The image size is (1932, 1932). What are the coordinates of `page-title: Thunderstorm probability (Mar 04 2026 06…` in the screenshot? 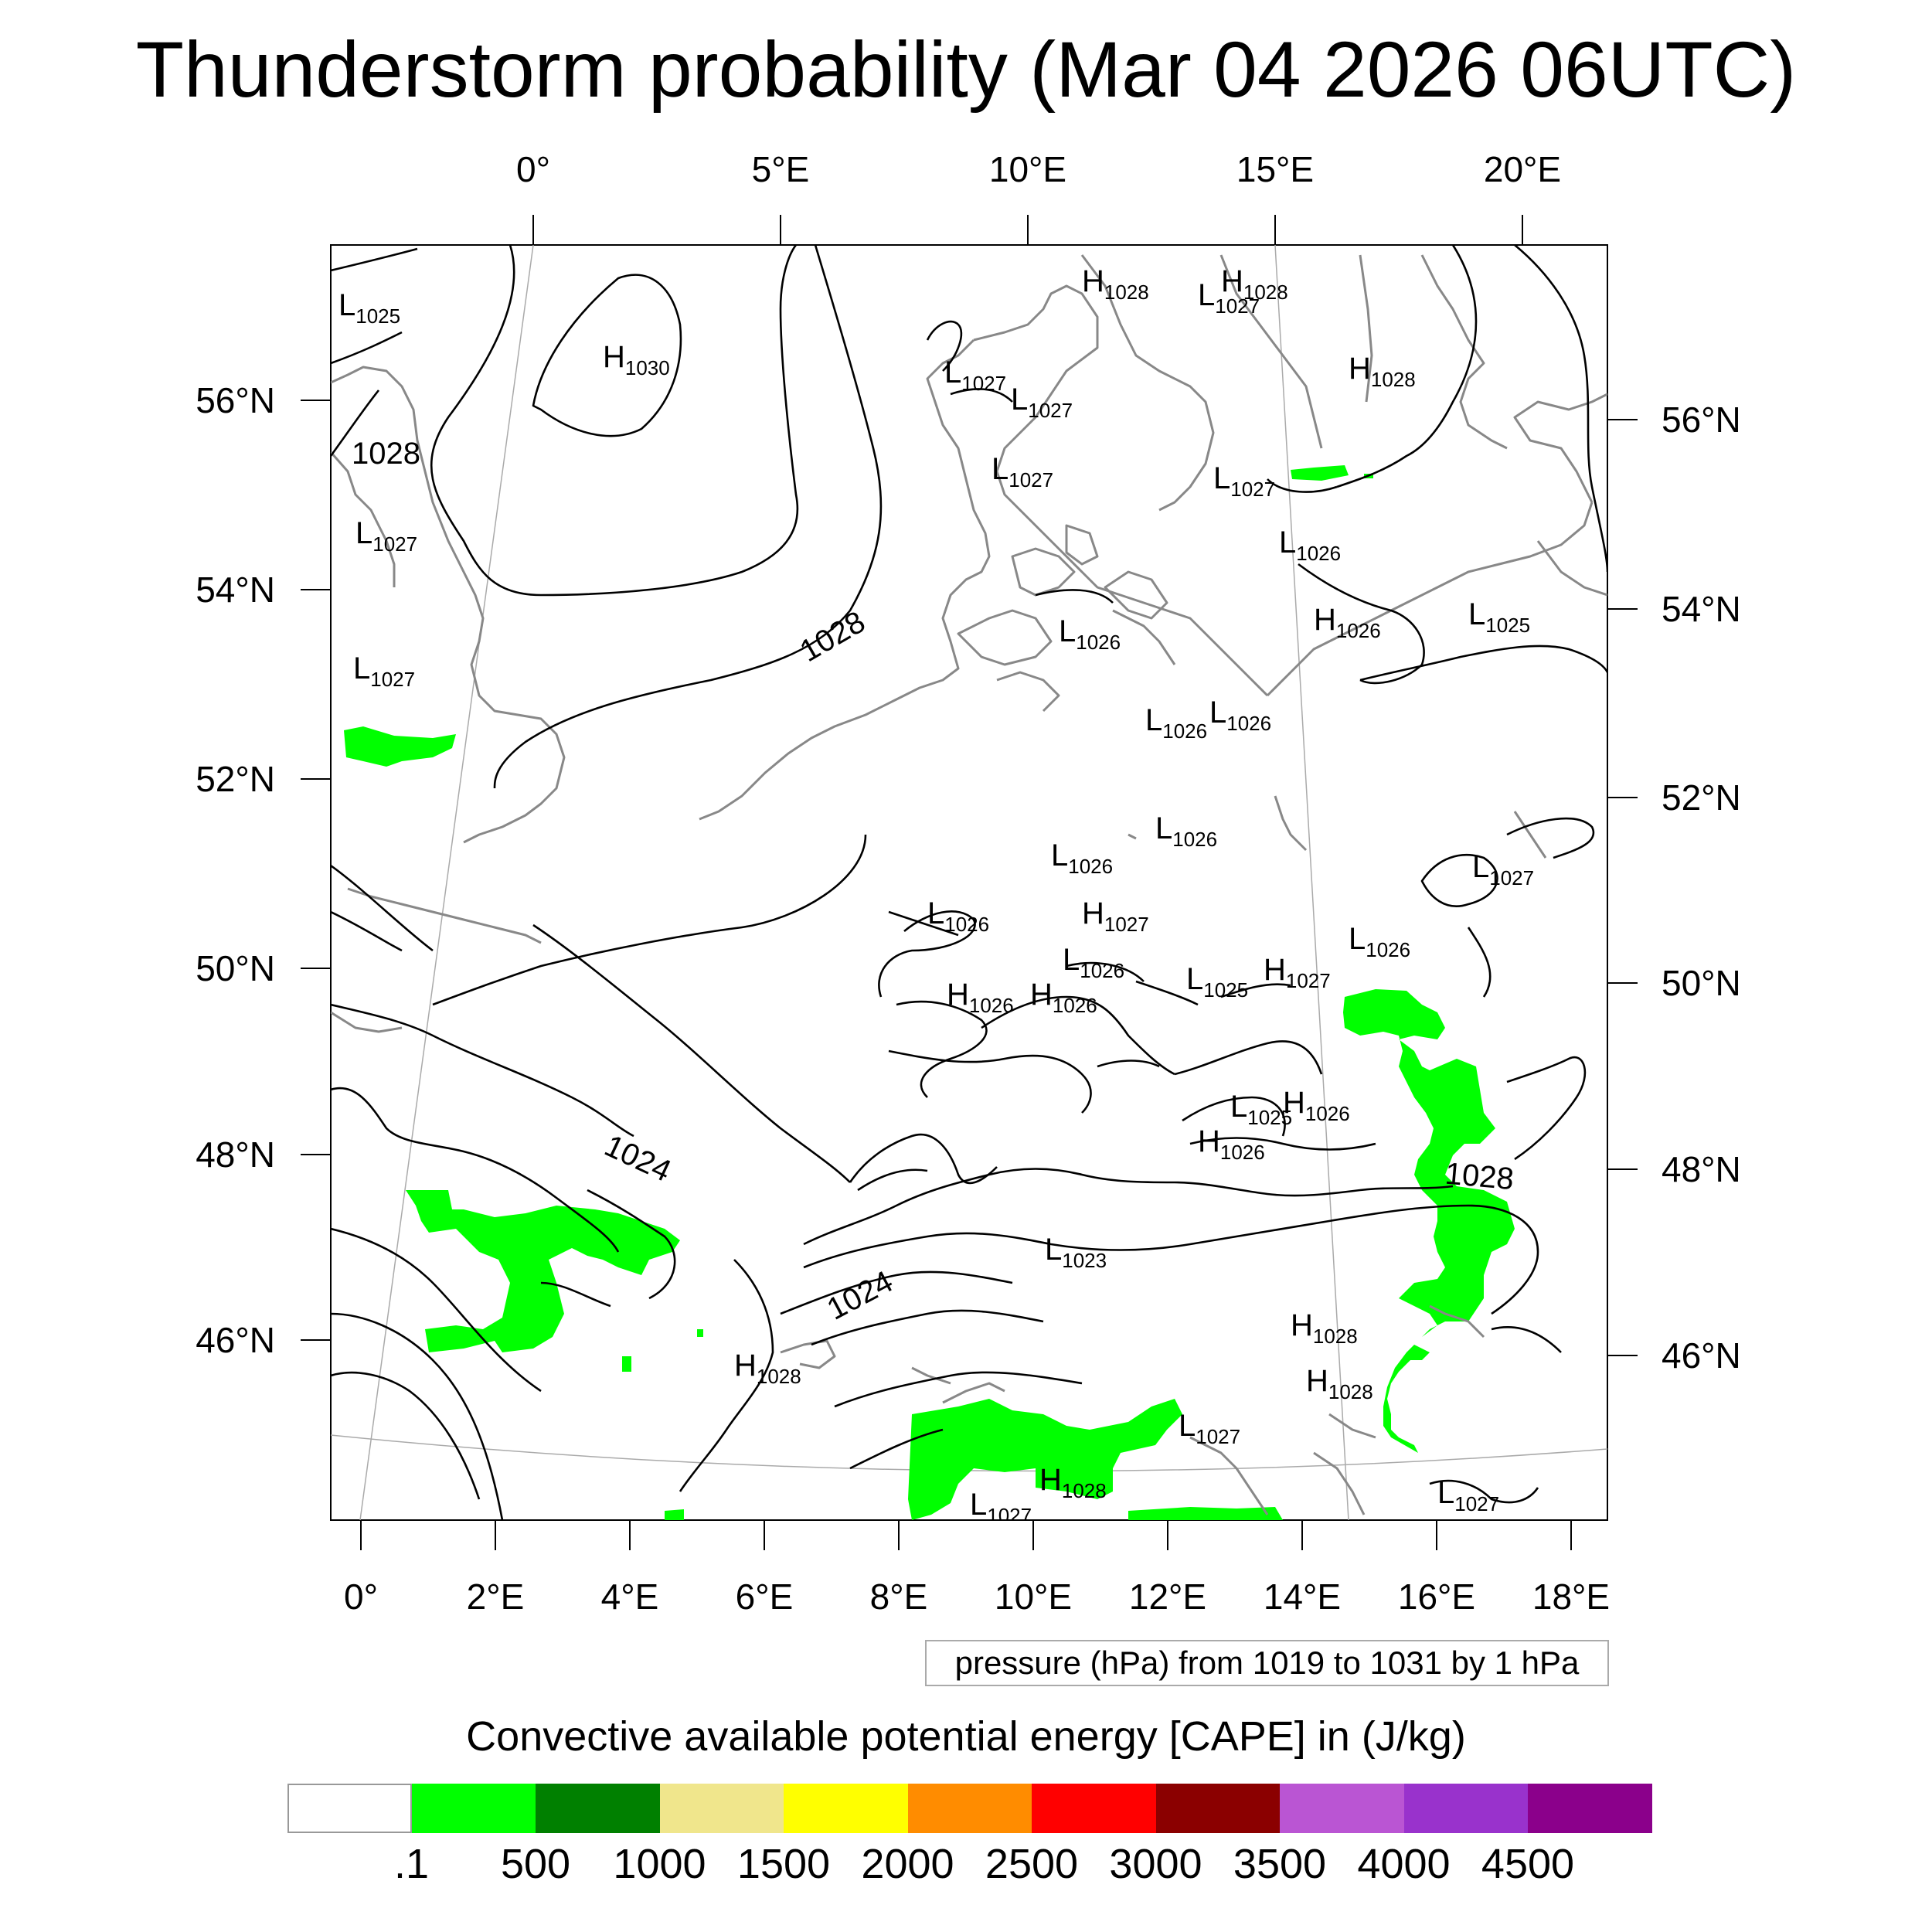 It's located at (966, 70).